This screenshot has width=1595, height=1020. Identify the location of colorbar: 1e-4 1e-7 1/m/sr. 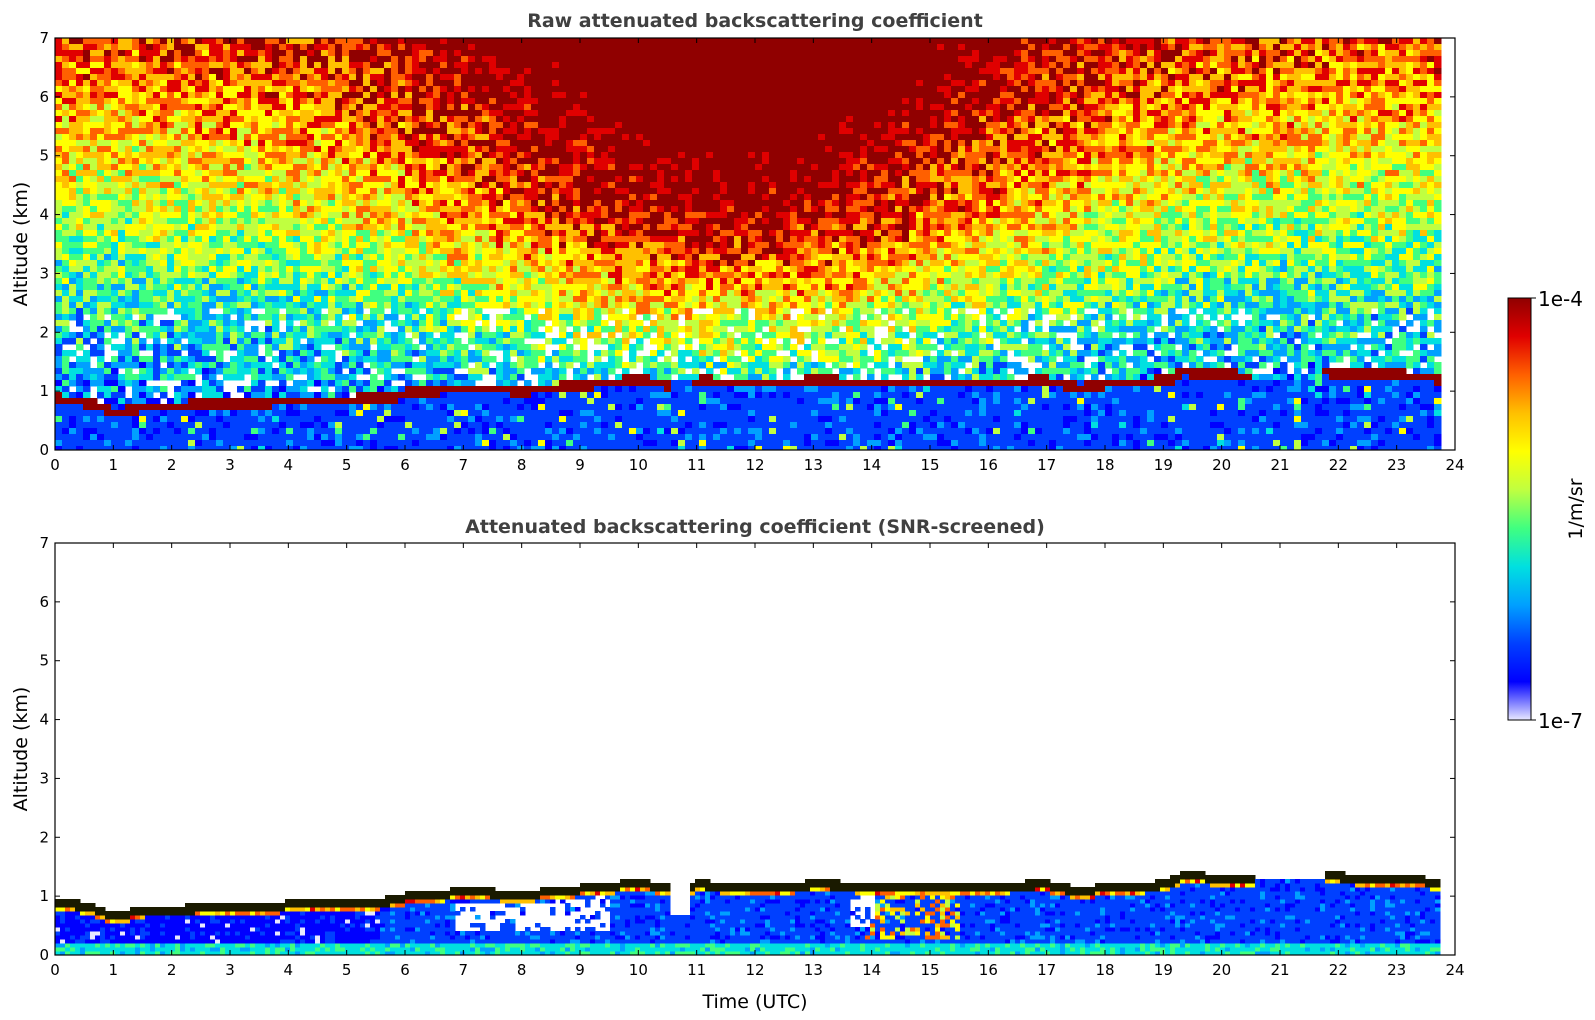
(1547, 510).